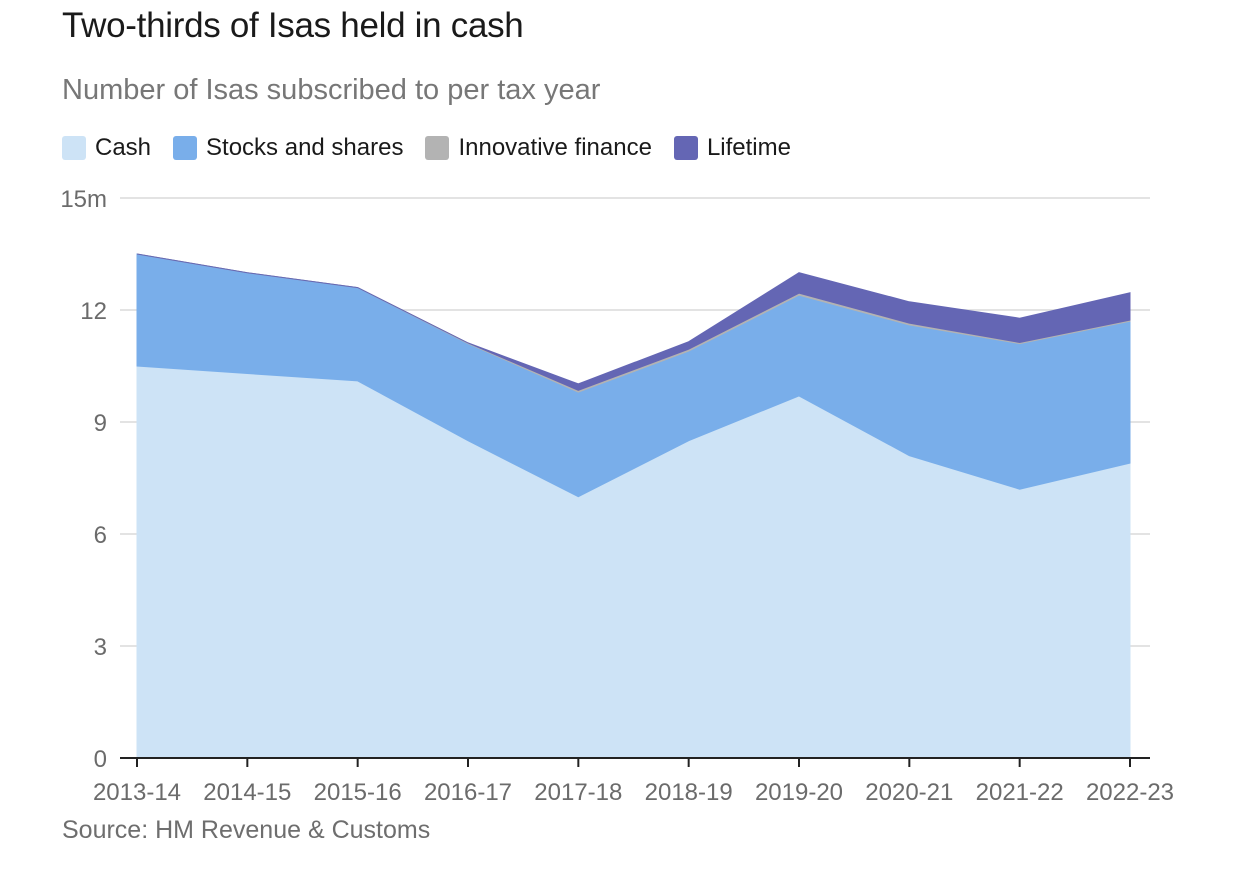 This screenshot has width=1254, height=876. What do you see at coordinates (578, 792) in the screenshot?
I see `x-tick-label: 2017-18` at bounding box center [578, 792].